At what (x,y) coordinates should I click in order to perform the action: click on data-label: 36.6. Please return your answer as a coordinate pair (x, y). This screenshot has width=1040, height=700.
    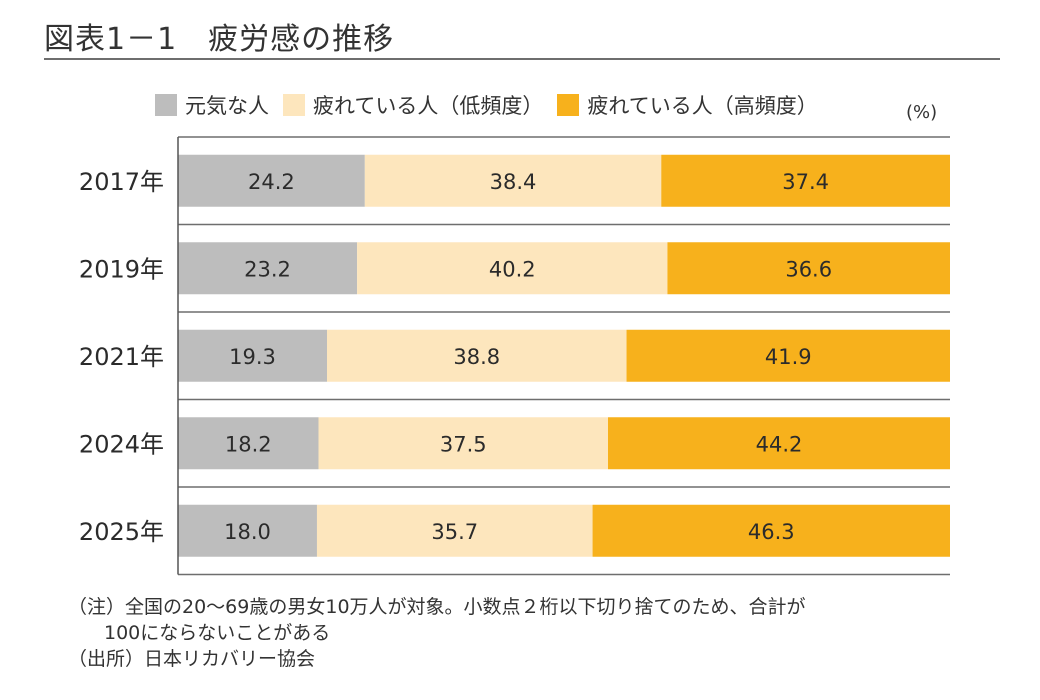
    Looking at the image, I should click on (808, 269).